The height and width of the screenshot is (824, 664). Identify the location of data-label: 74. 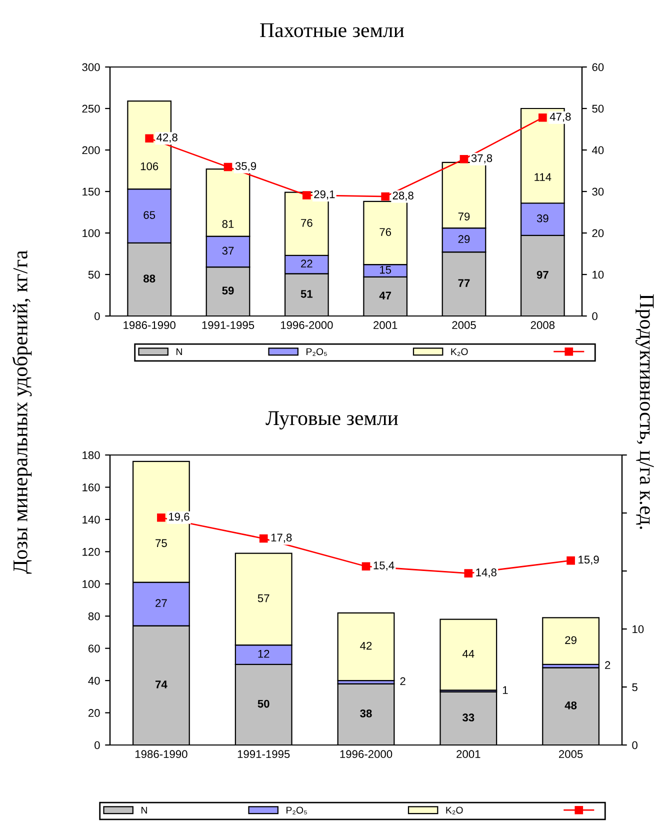
(162, 684).